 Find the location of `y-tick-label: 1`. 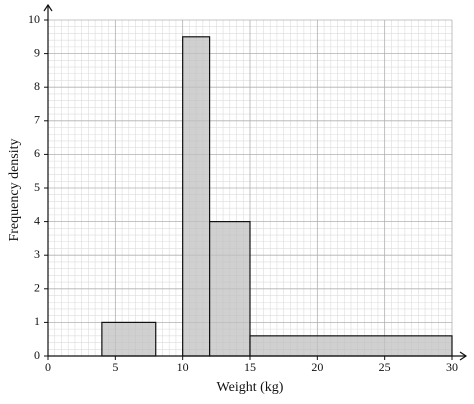

y-tick-label: 1 is located at coordinates (37, 321).